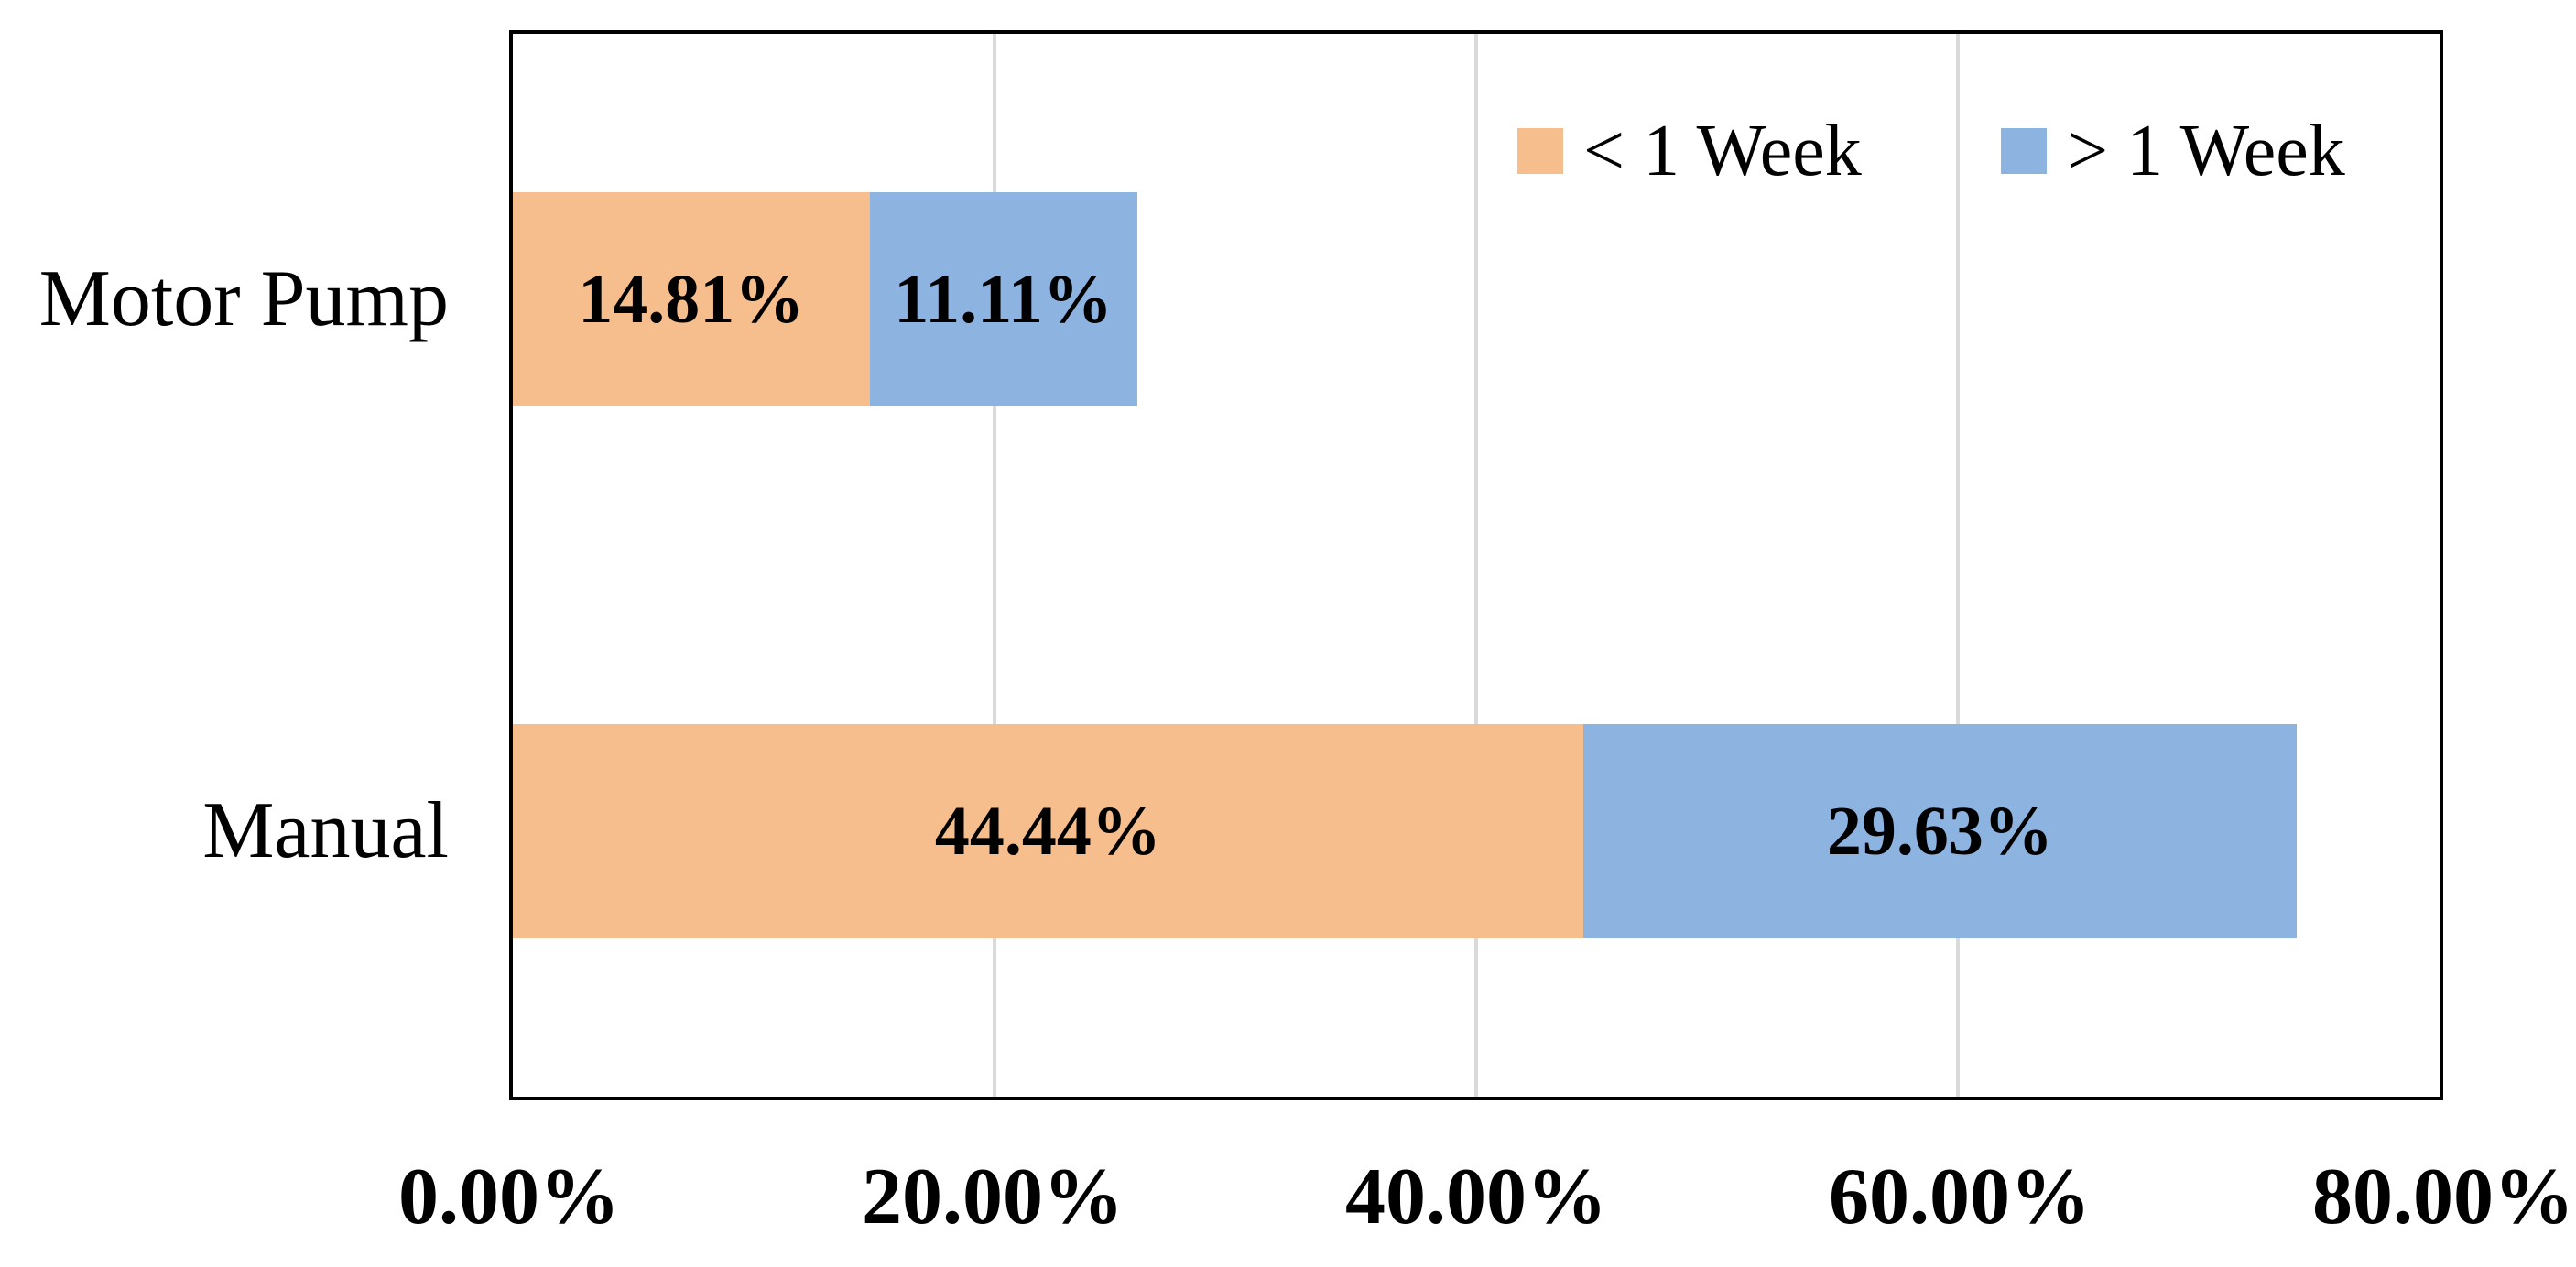  I want to click on x-tick-label-0: 0.00%, so click(509, 1197).